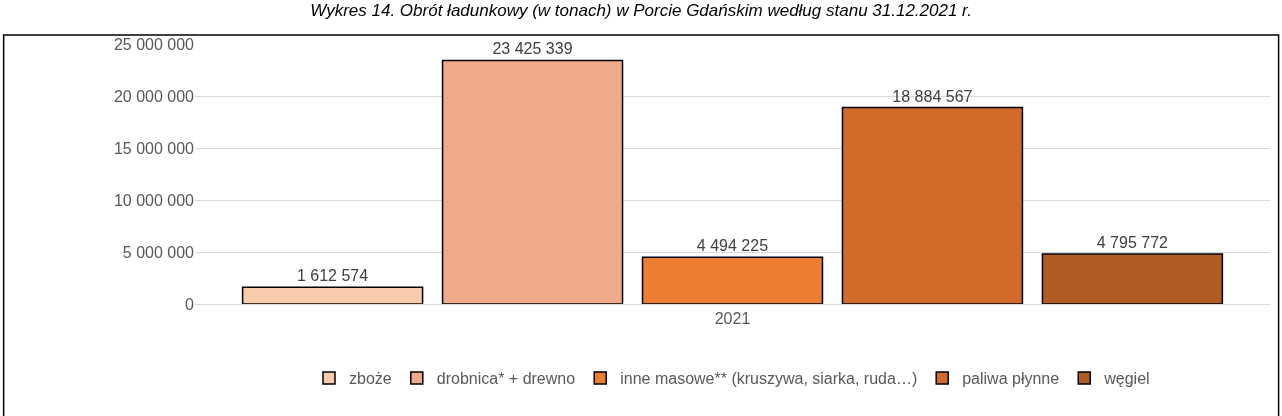  I want to click on x-tick-label: 2021, so click(732, 319).